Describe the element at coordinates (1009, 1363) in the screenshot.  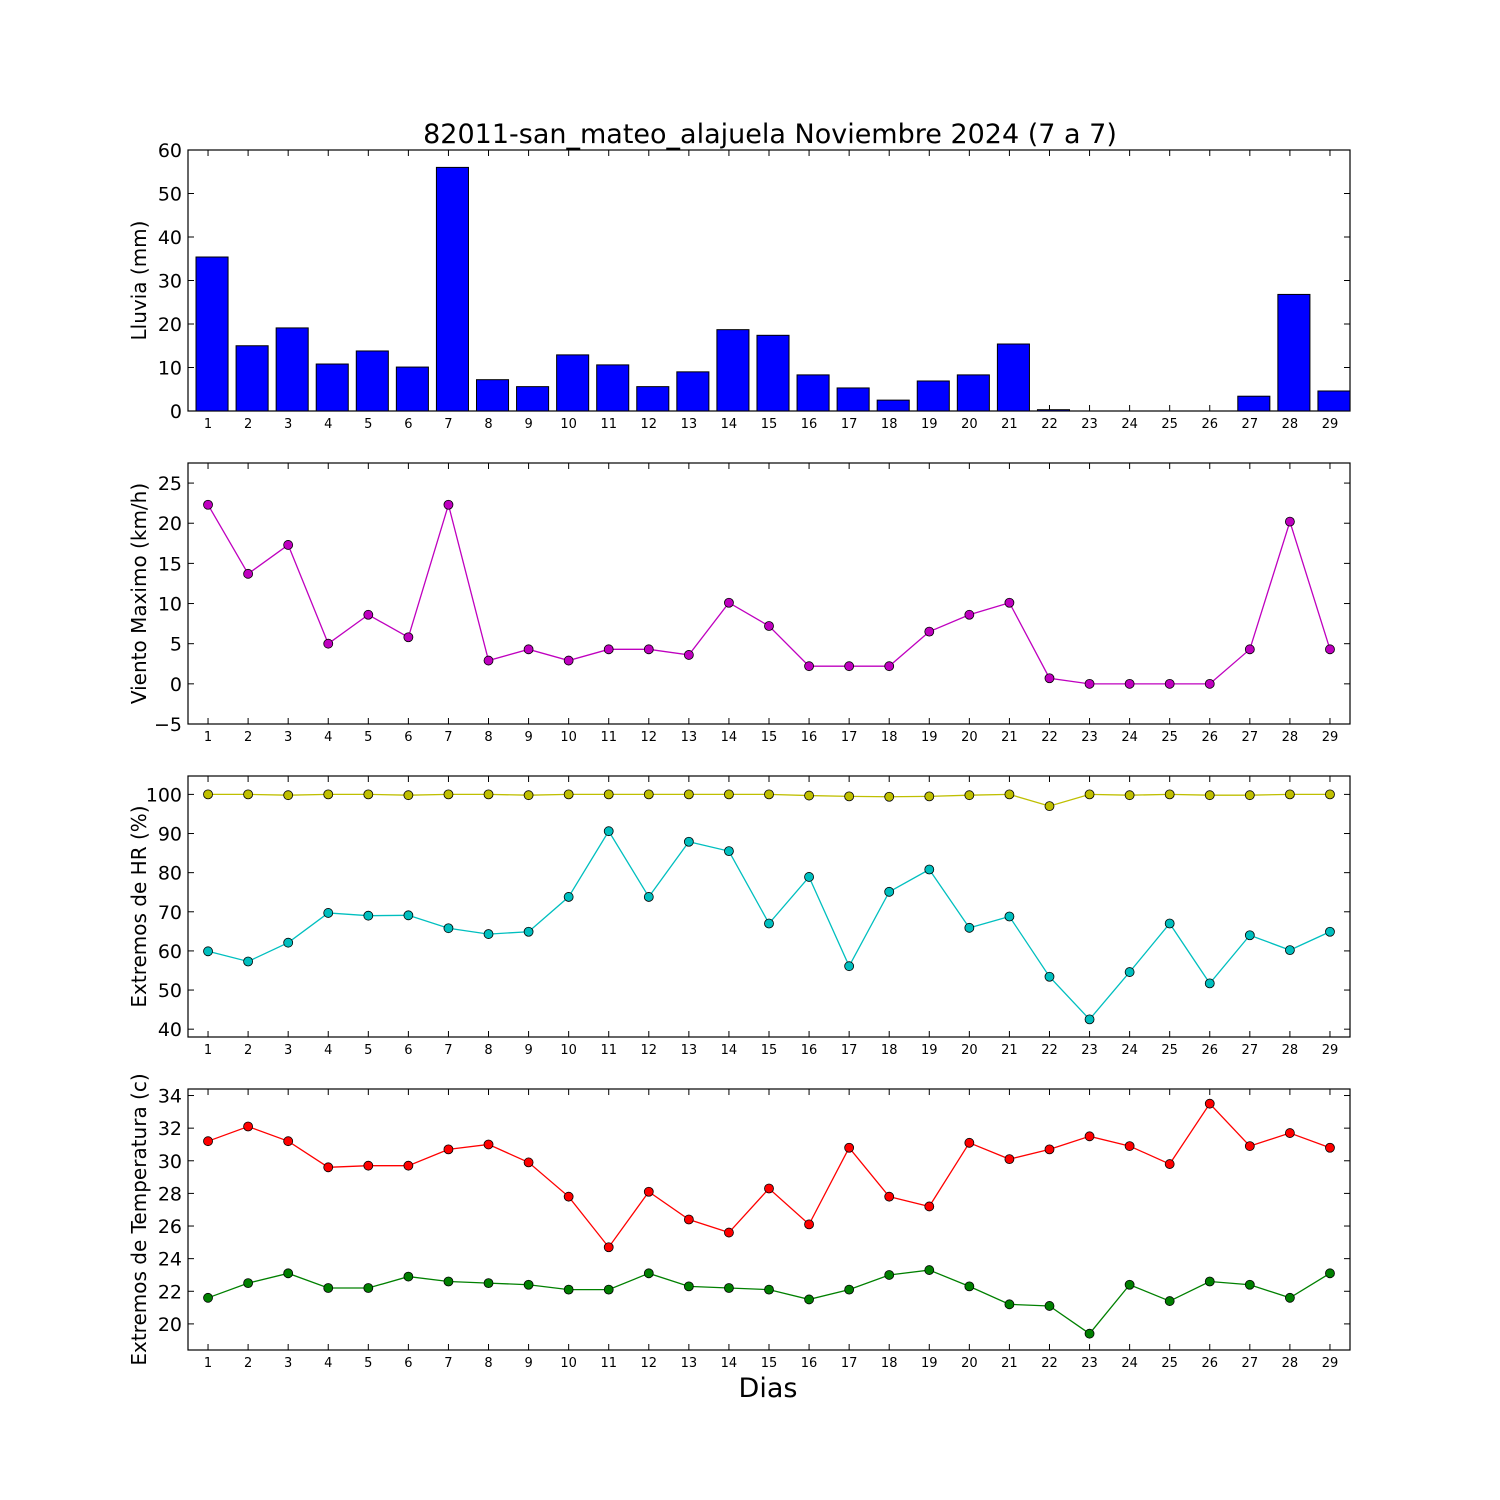
I see `temperature-xtick-label: 21` at that location.